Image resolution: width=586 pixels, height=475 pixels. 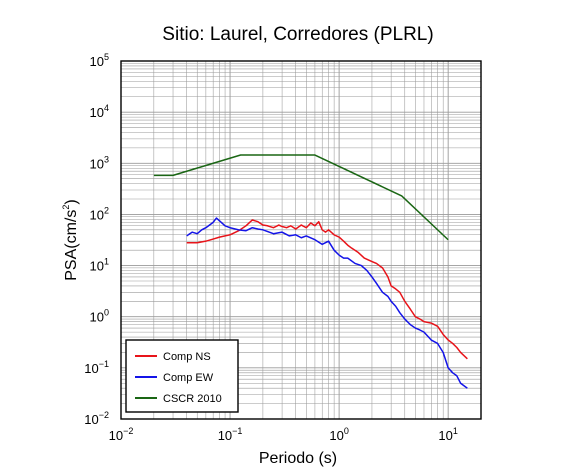 What do you see at coordinates (104, 415) in the screenshot?
I see `y-tick-exponent: −2` at bounding box center [104, 415].